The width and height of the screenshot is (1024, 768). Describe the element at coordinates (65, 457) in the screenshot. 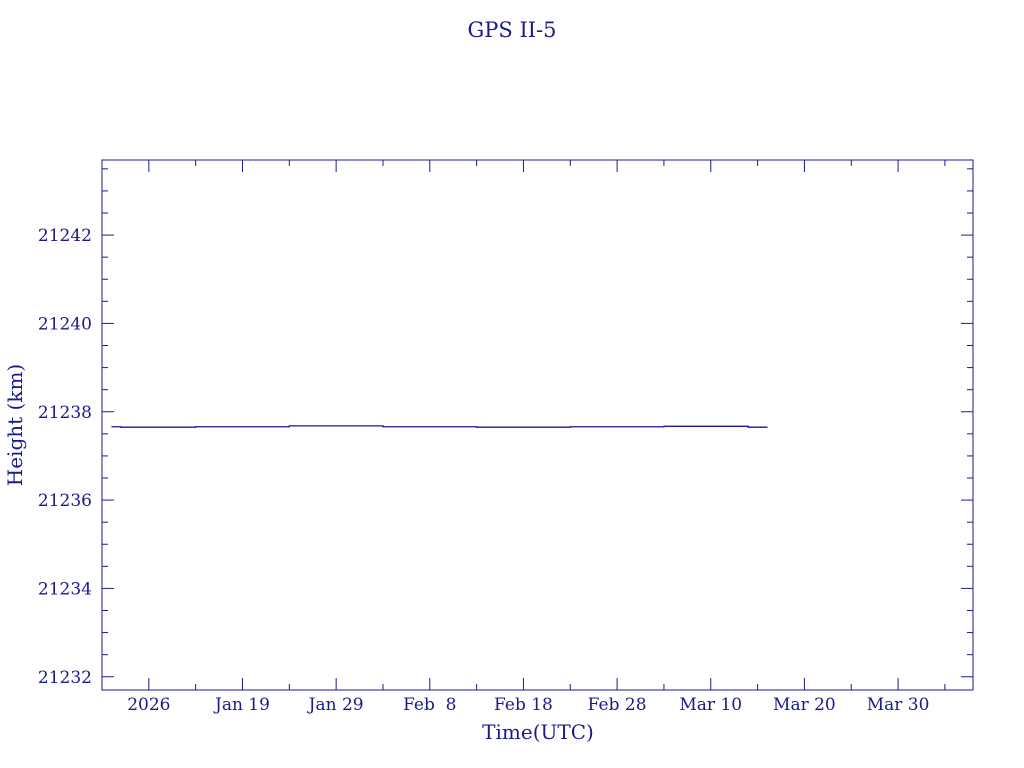

I see `y-tick-labels: 21232 21234 21236 21238 21240 21242` at that location.